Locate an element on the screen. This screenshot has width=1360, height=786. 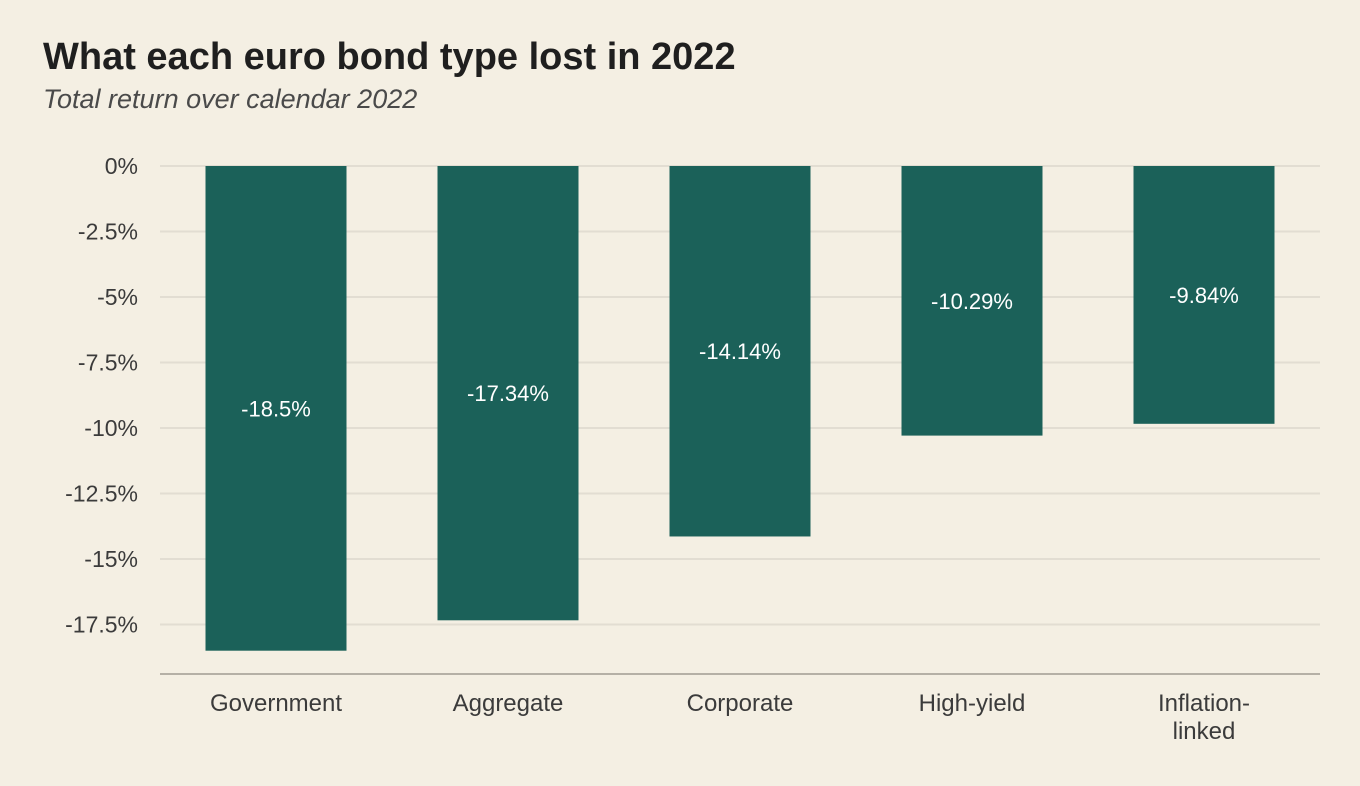
y-tick-label: -7.5% is located at coordinates (108, 363).